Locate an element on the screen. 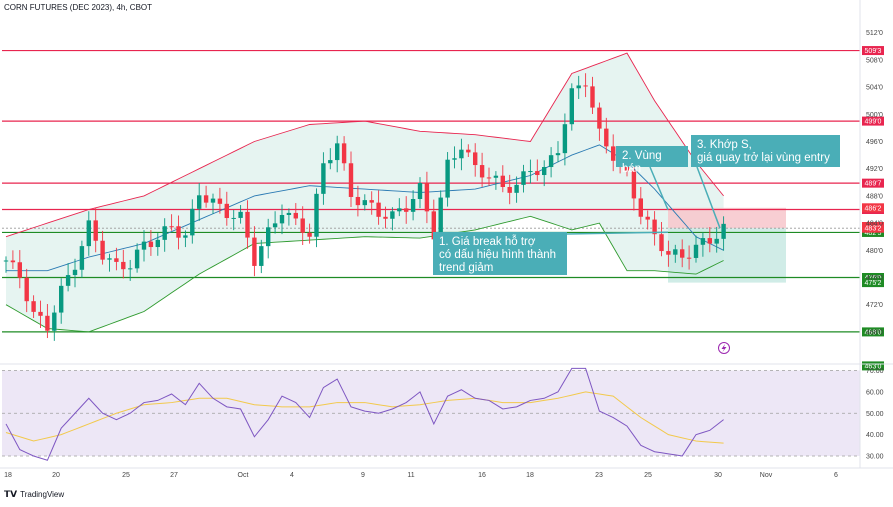 The width and height of the screenshot is (893, 507). marker-tag-text: 463'0 is located at coordinates (873, 366).